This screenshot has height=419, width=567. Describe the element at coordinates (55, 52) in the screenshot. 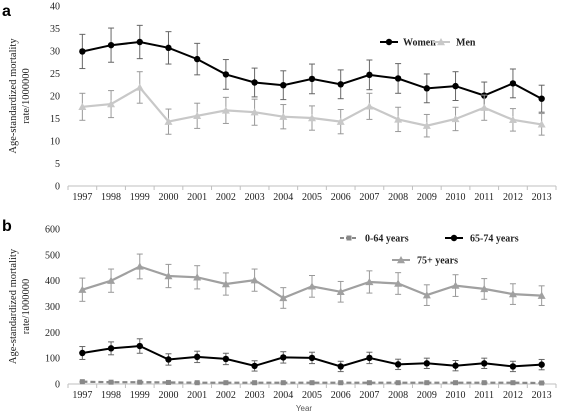

I see `y-tick-label: 30` at that location.